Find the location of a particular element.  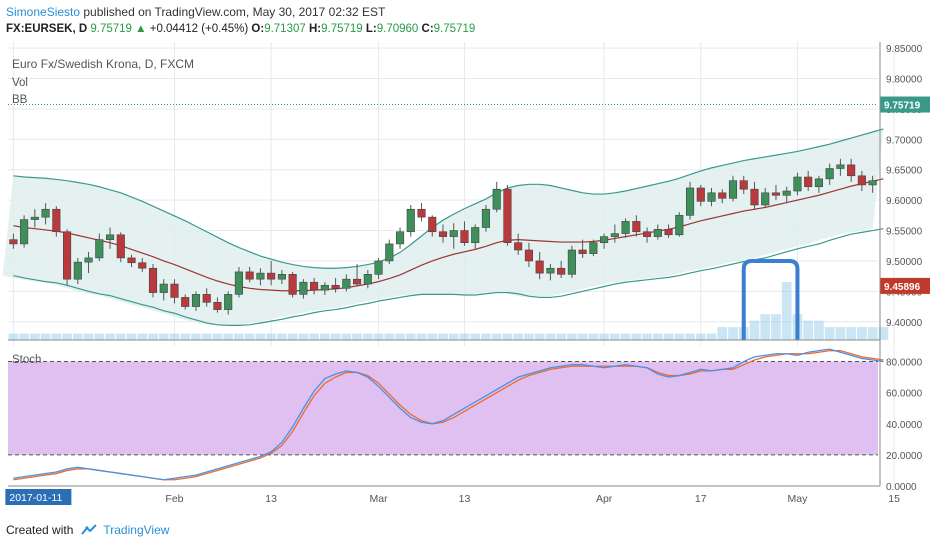

price-tick-label: 9.50000 is located at coordinates (904, 262).